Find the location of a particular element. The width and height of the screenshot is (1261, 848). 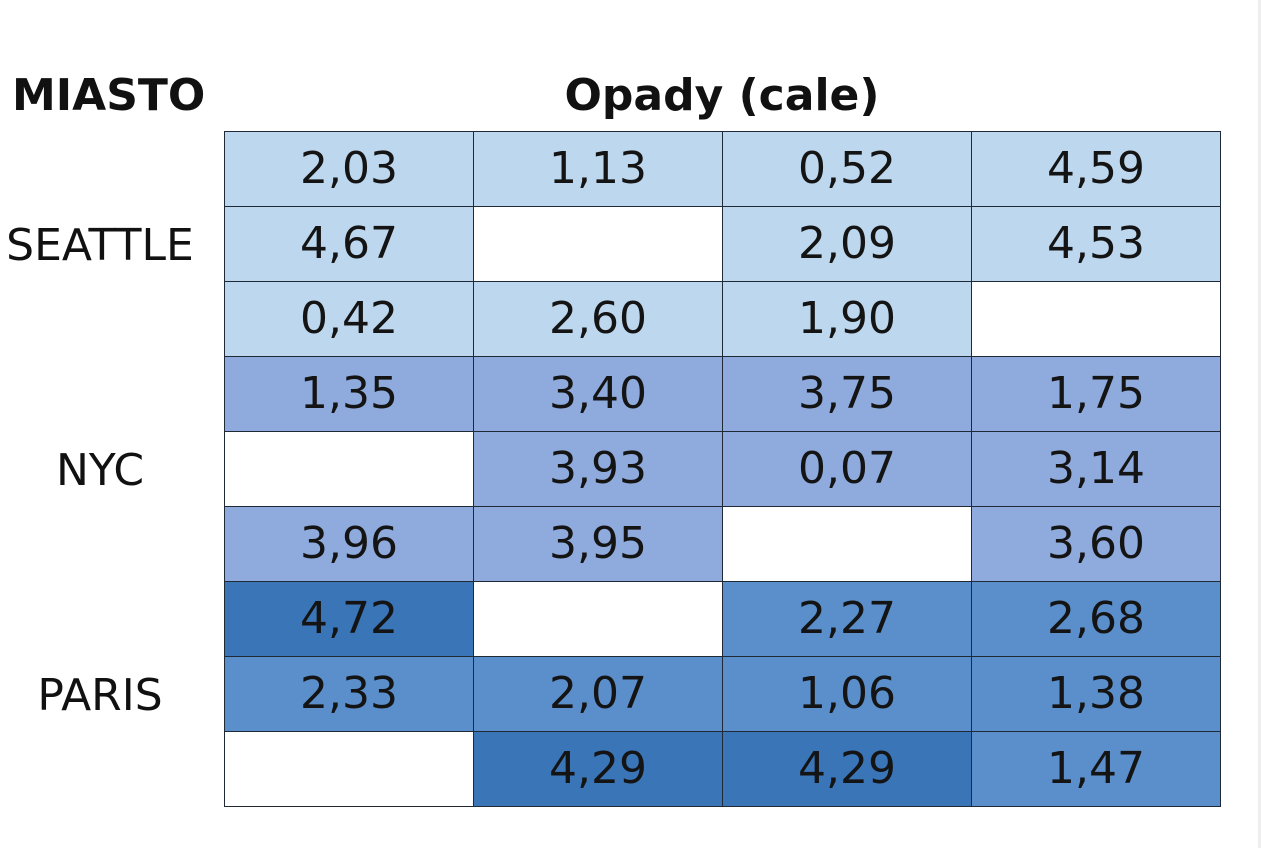

table-cell-paris-r1-c3: 2,27 is located at coordinates (847, 619).